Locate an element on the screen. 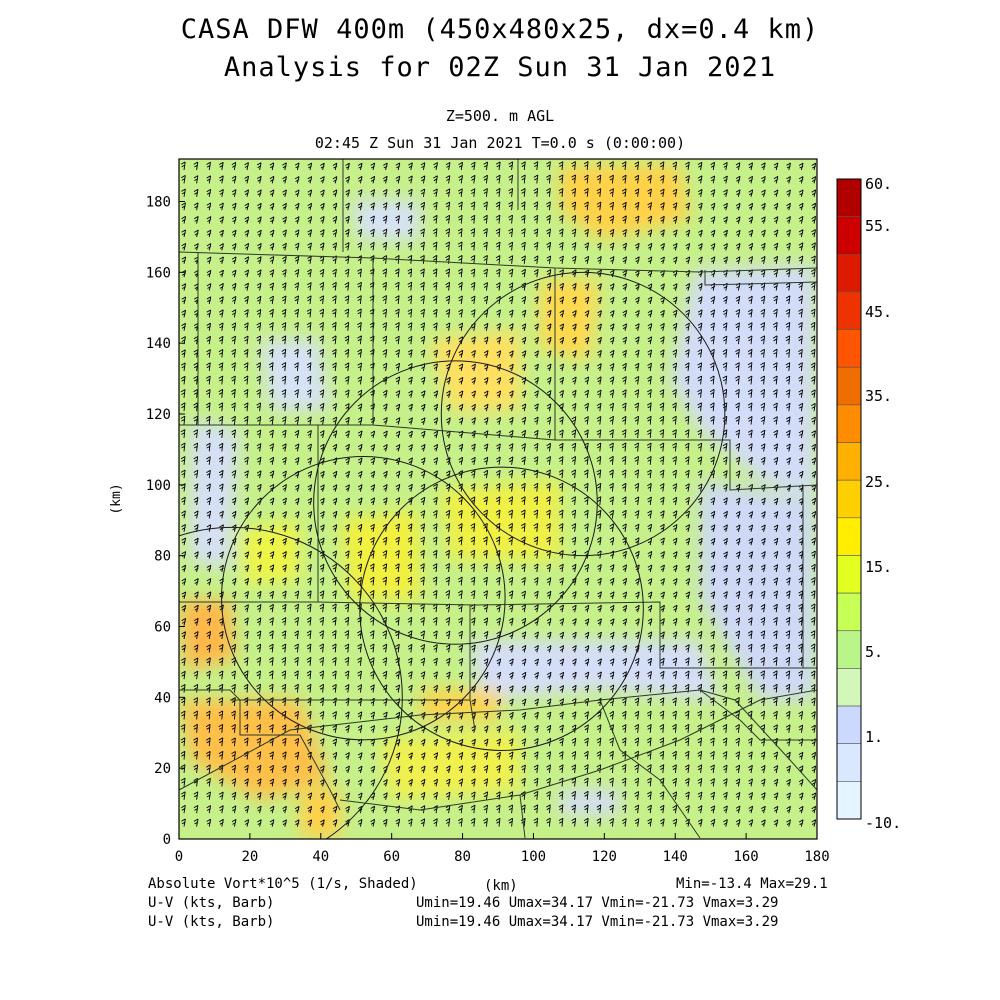 The image size is (1000, 1000). uv-label-1: U-V (kts, Barb) is located at coordinates (211, 903).